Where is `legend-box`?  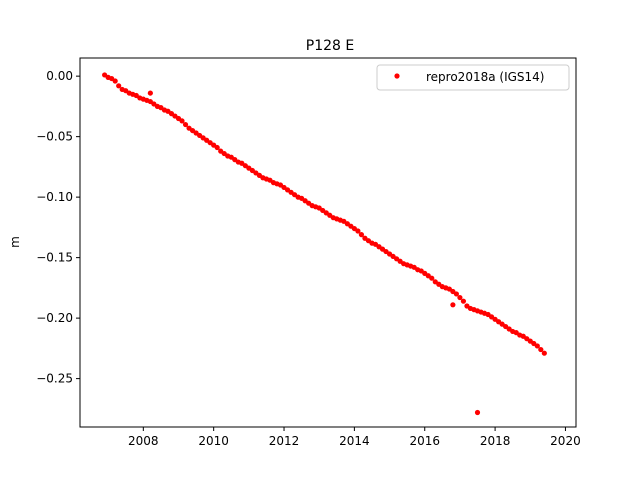
legend-box is located at coordinates (473, 77).